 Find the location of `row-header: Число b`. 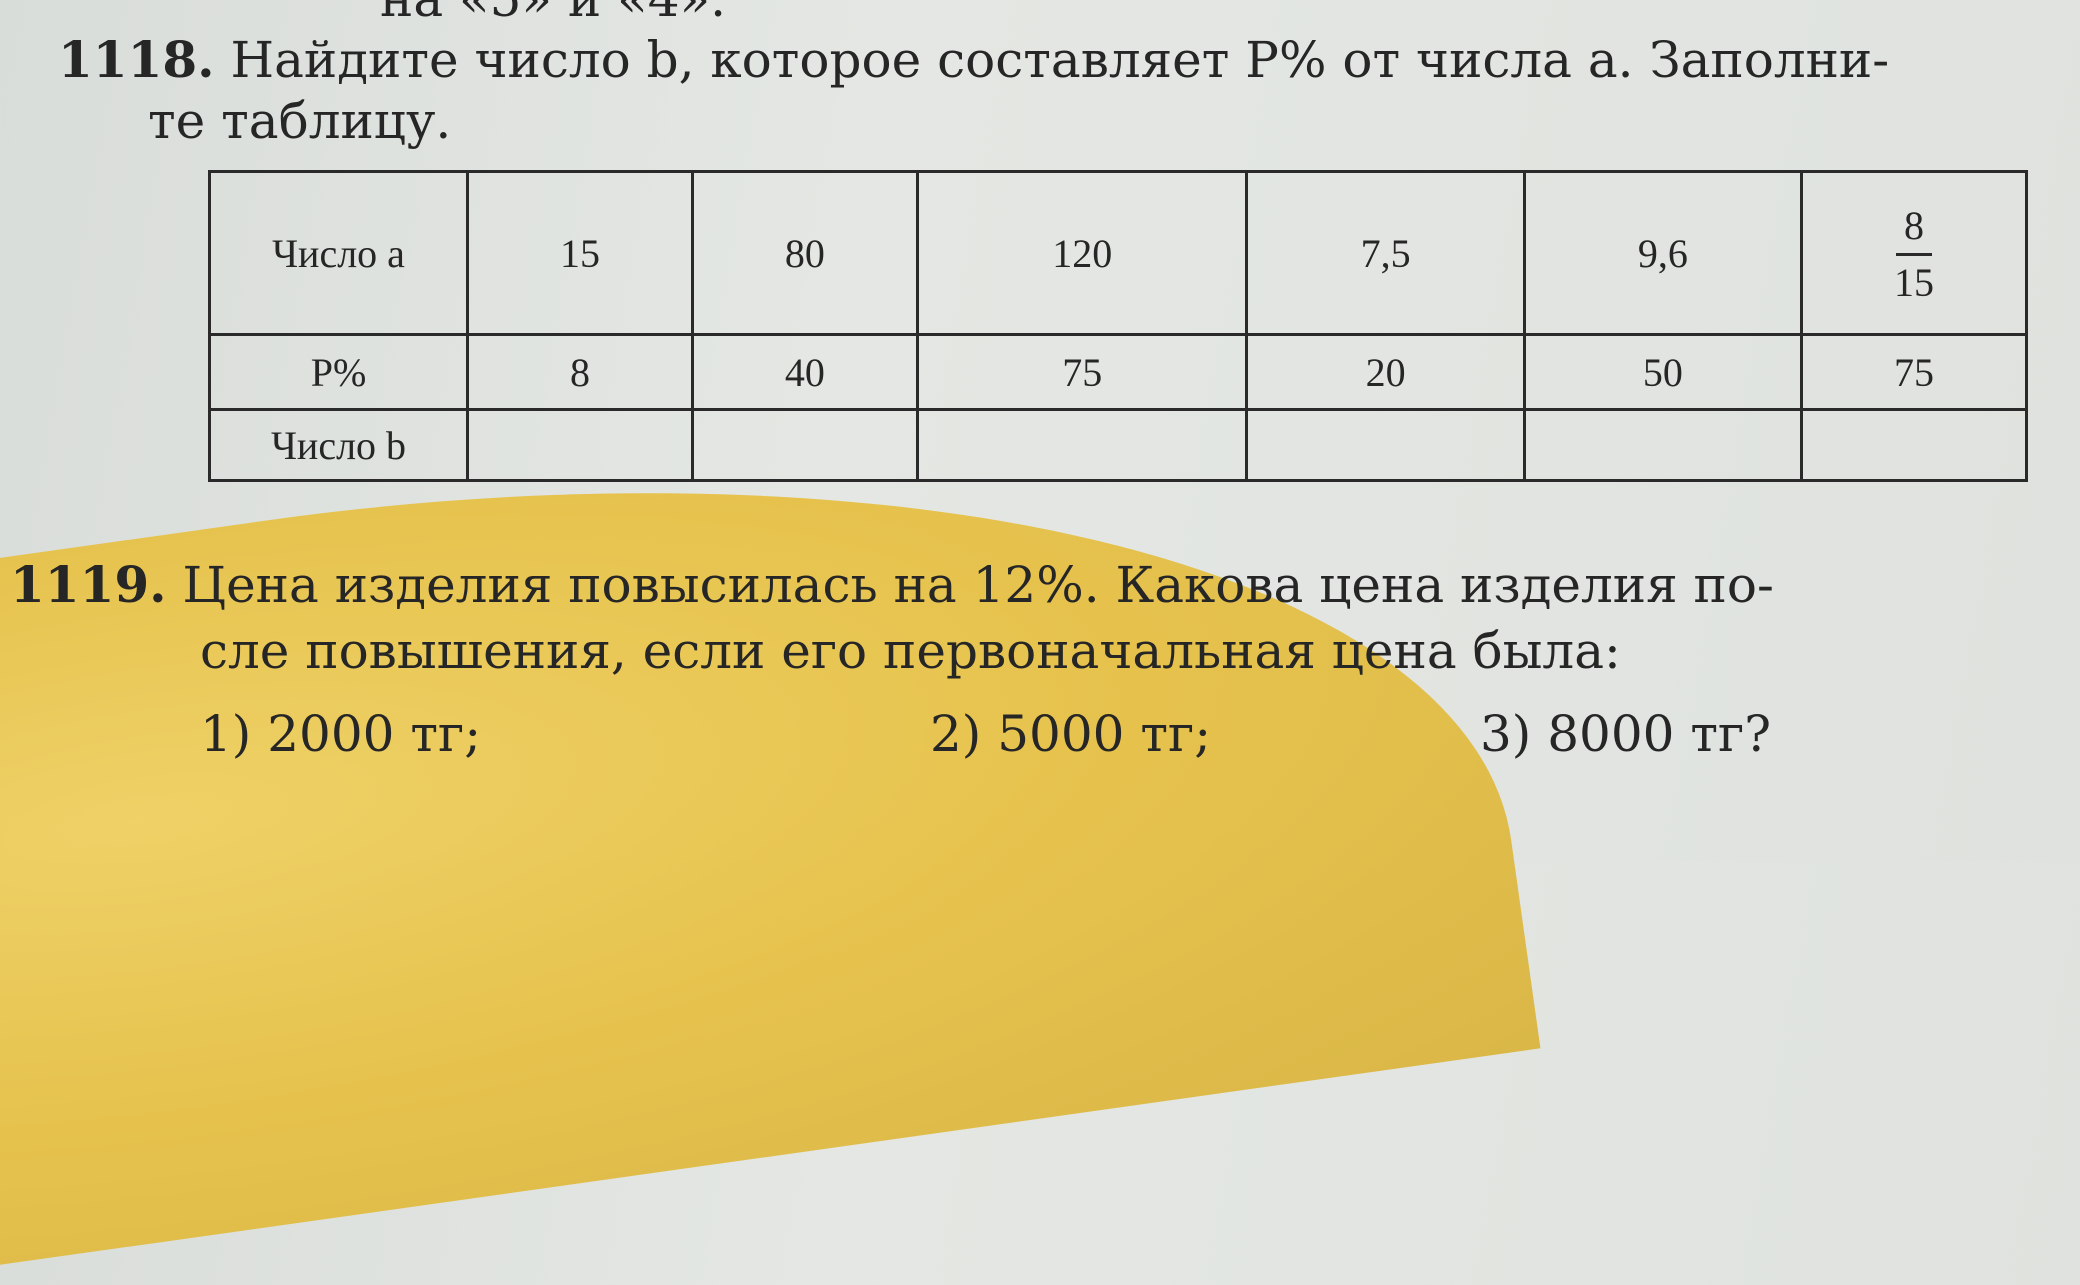

row-header: Число b is located at coordinates (338, 445).